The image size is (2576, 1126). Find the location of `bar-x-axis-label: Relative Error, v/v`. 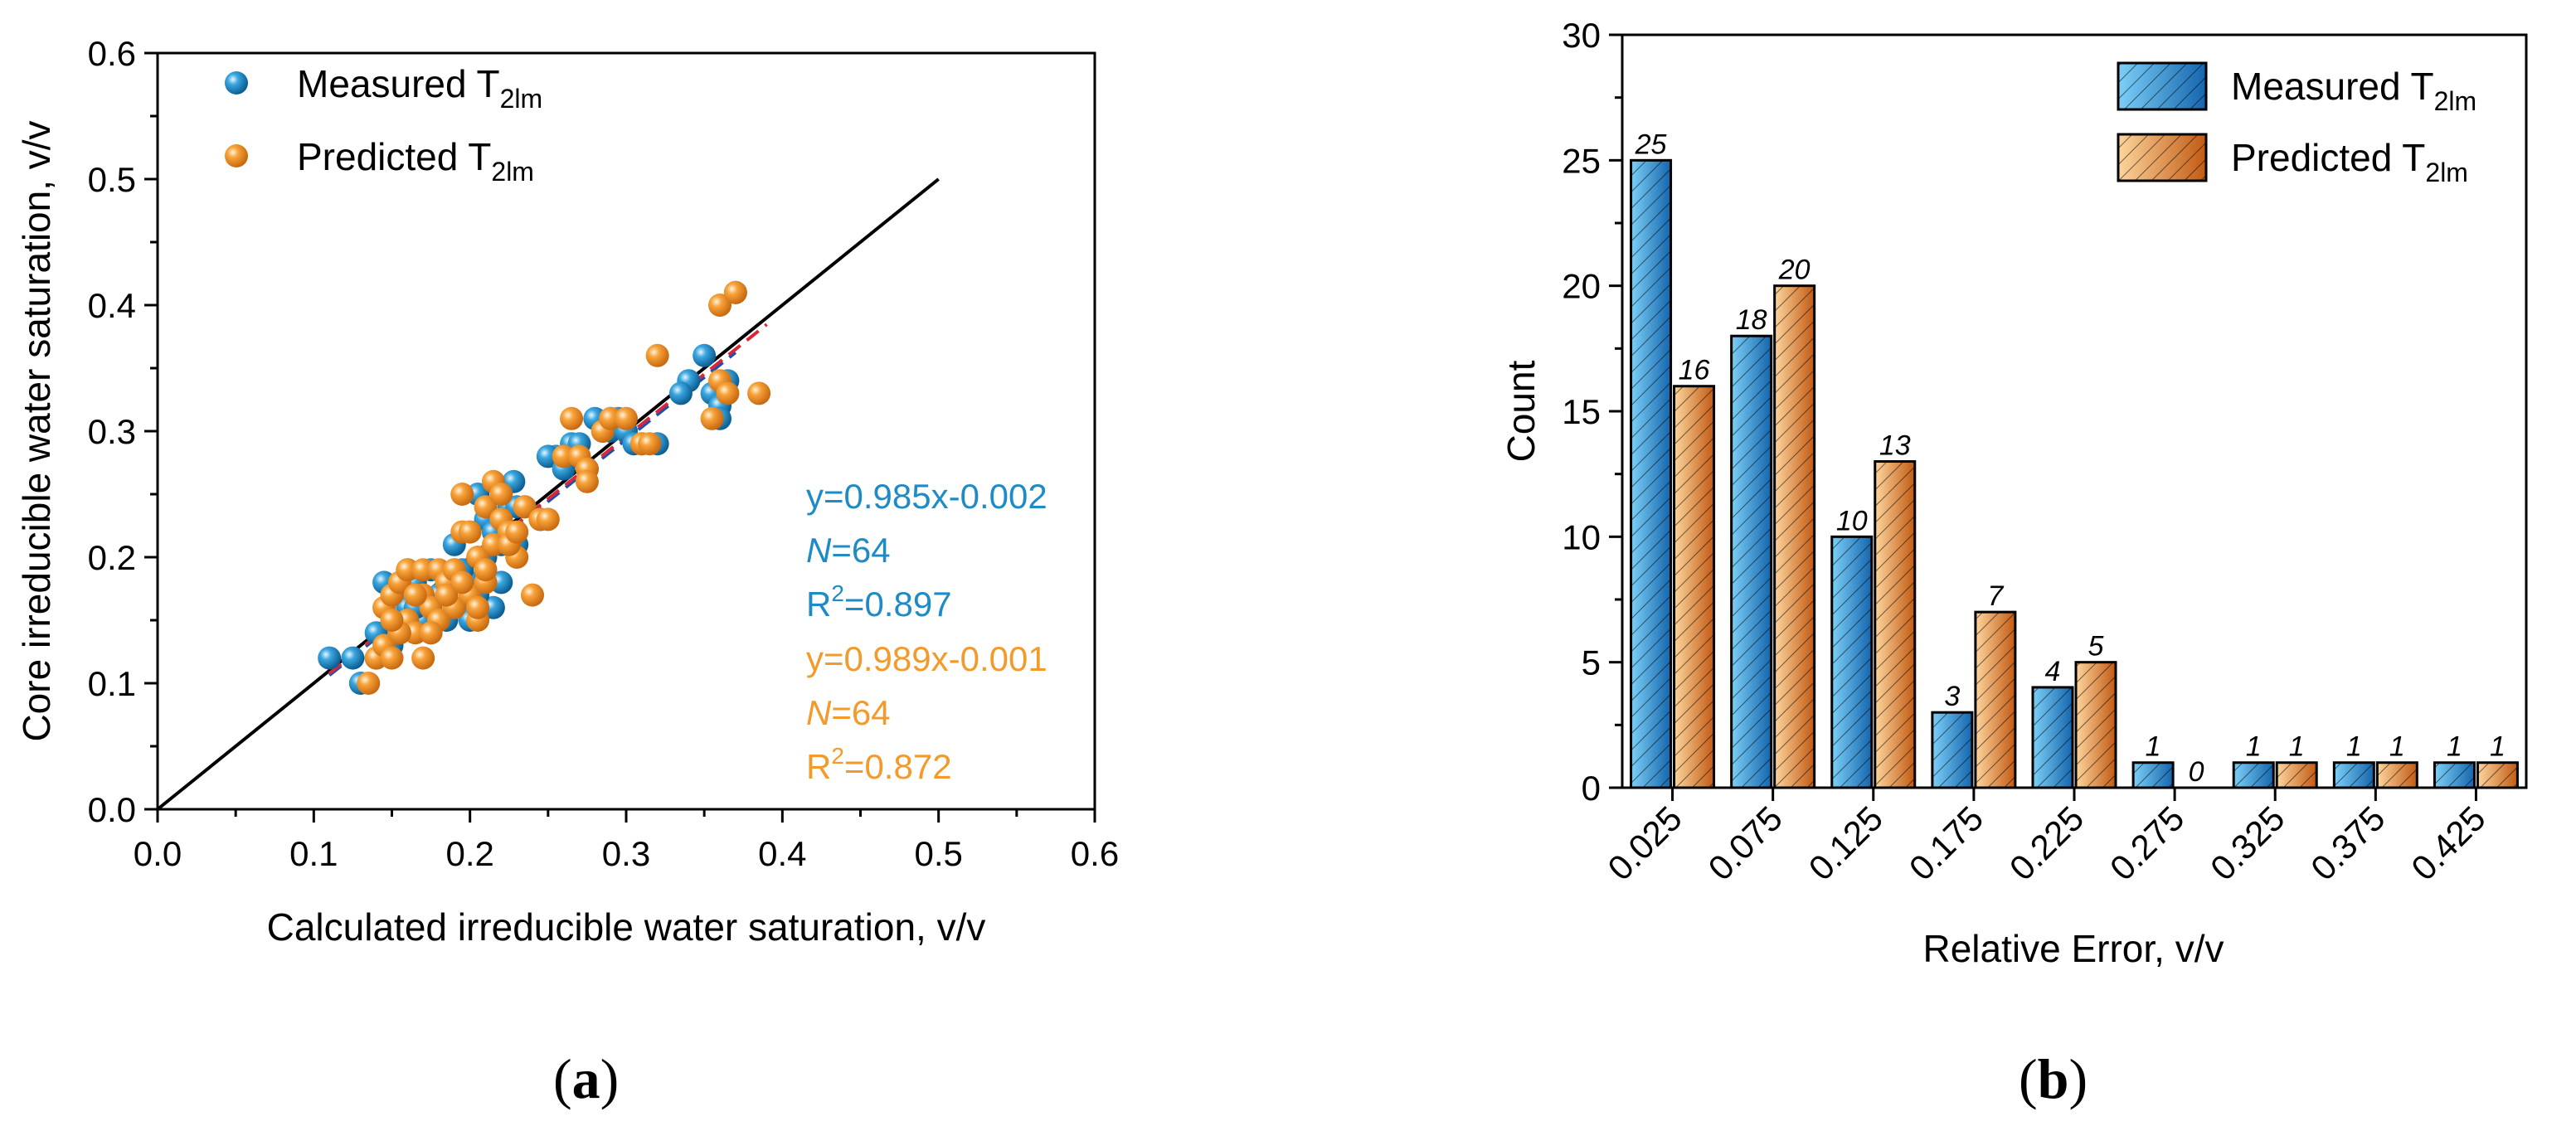

bar-x-axis-label: Relative Error, v/v is located at coordinates (2073, 949).